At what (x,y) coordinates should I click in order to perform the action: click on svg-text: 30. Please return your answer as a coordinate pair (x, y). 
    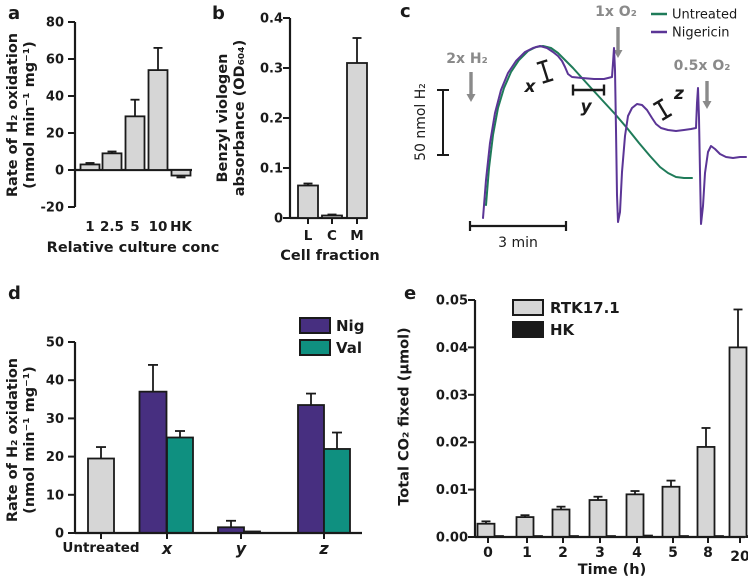
    Looking at the image, I should click on (55, 419).